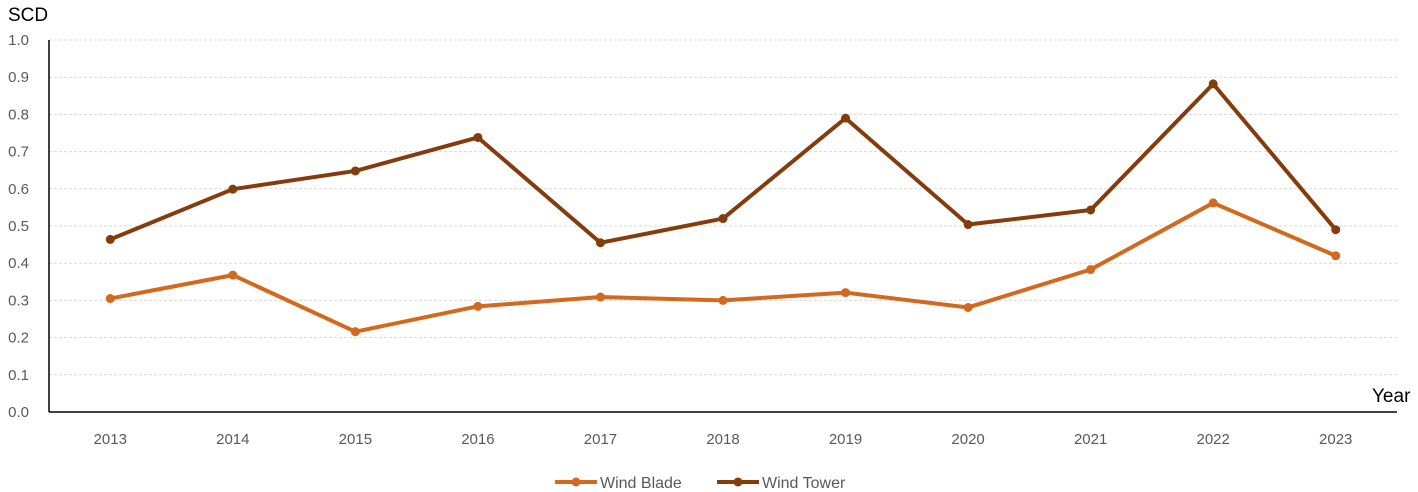  I want to click on x-axis-title: Year, so click(1391, 396).